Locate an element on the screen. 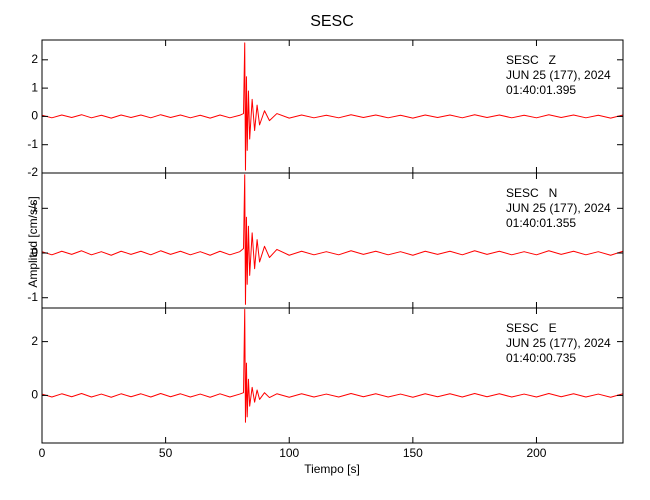 The height and width of the screenshot is (500, 650). station-annotation: 01:40:00.735 is located at coordinates (541, 358).